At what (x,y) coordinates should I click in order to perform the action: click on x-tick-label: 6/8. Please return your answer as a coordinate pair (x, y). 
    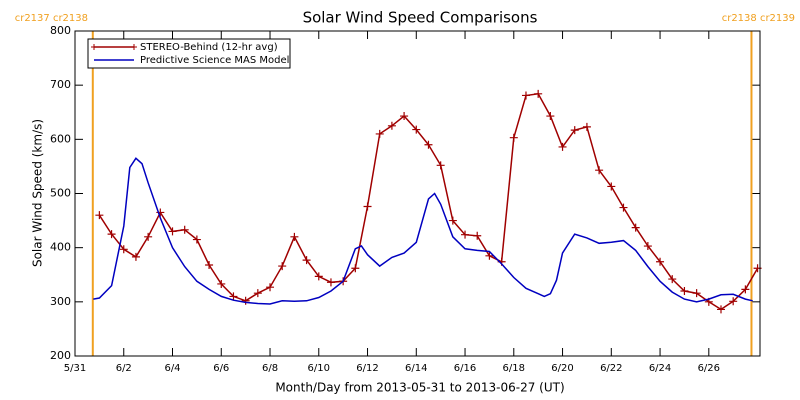
    Looking at the image, I should click on (270, 368).